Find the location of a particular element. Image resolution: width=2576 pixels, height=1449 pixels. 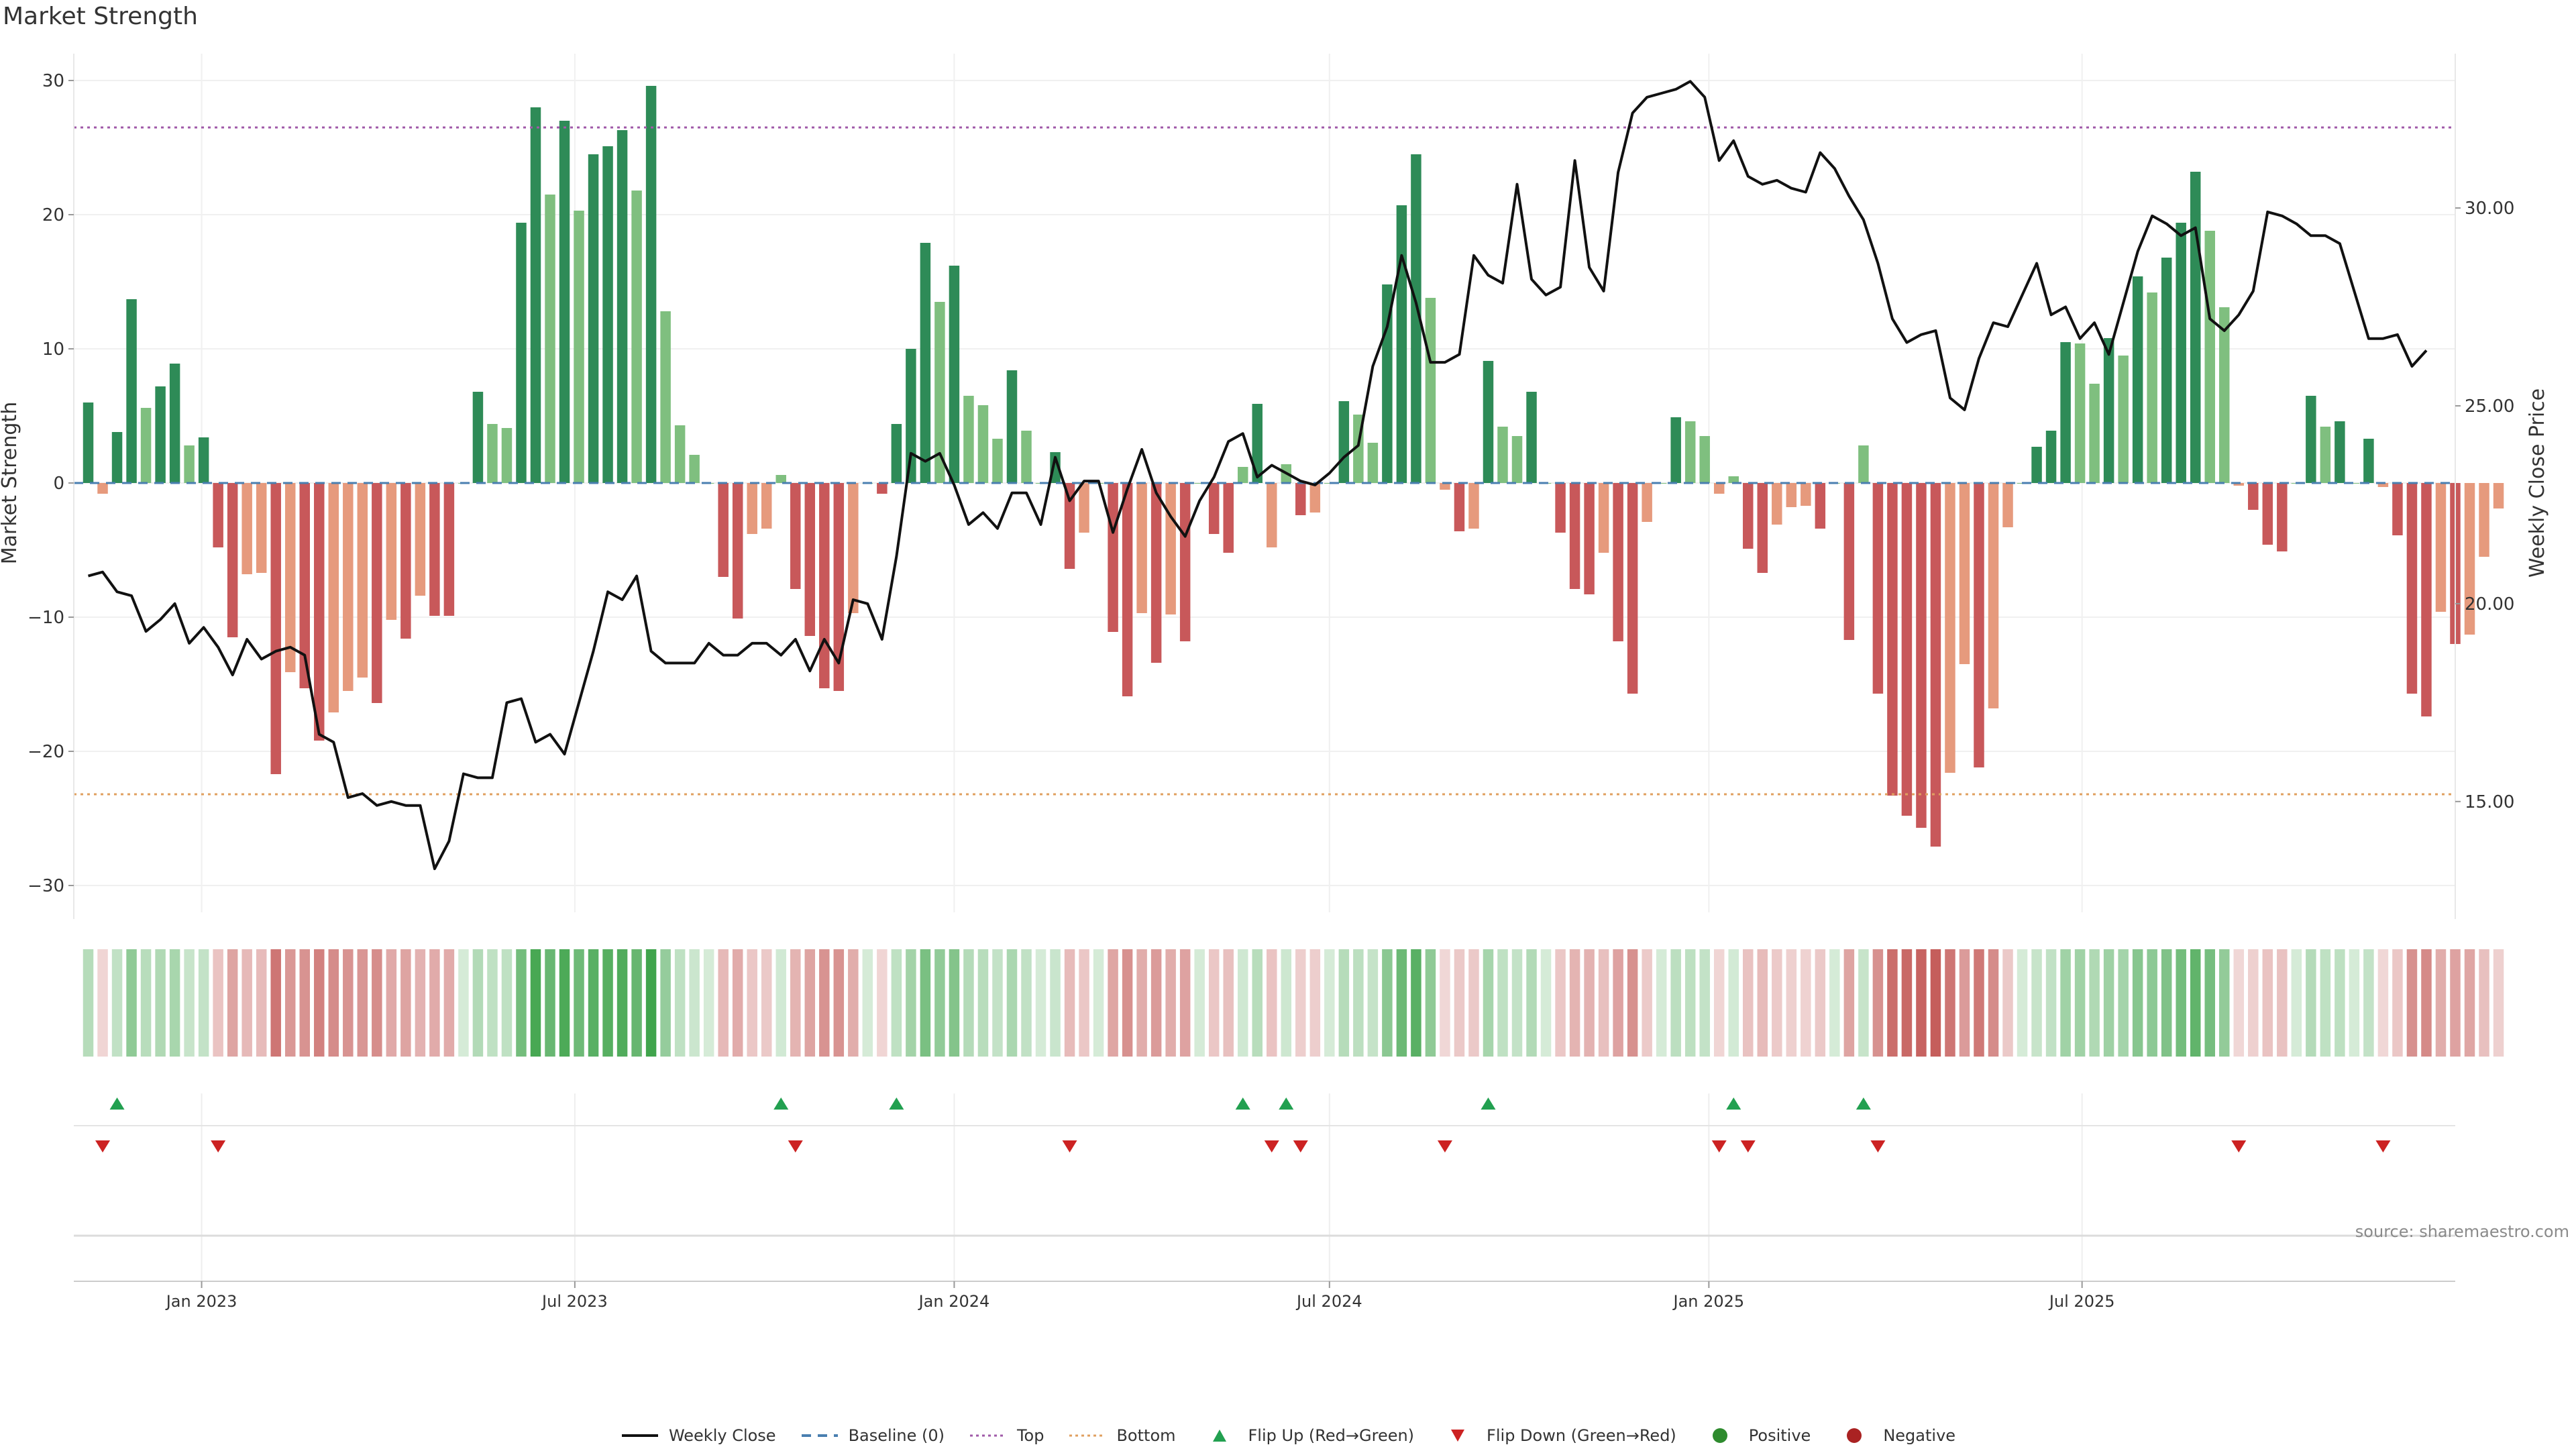

x-tick-label: Jan 2024 is located at coordinates (954, 1301).